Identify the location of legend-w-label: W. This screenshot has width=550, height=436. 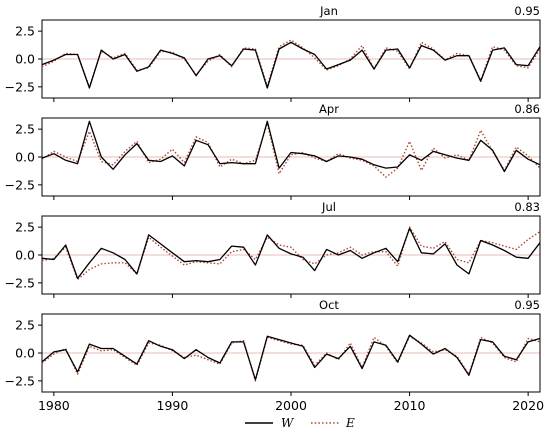
(288, 423).